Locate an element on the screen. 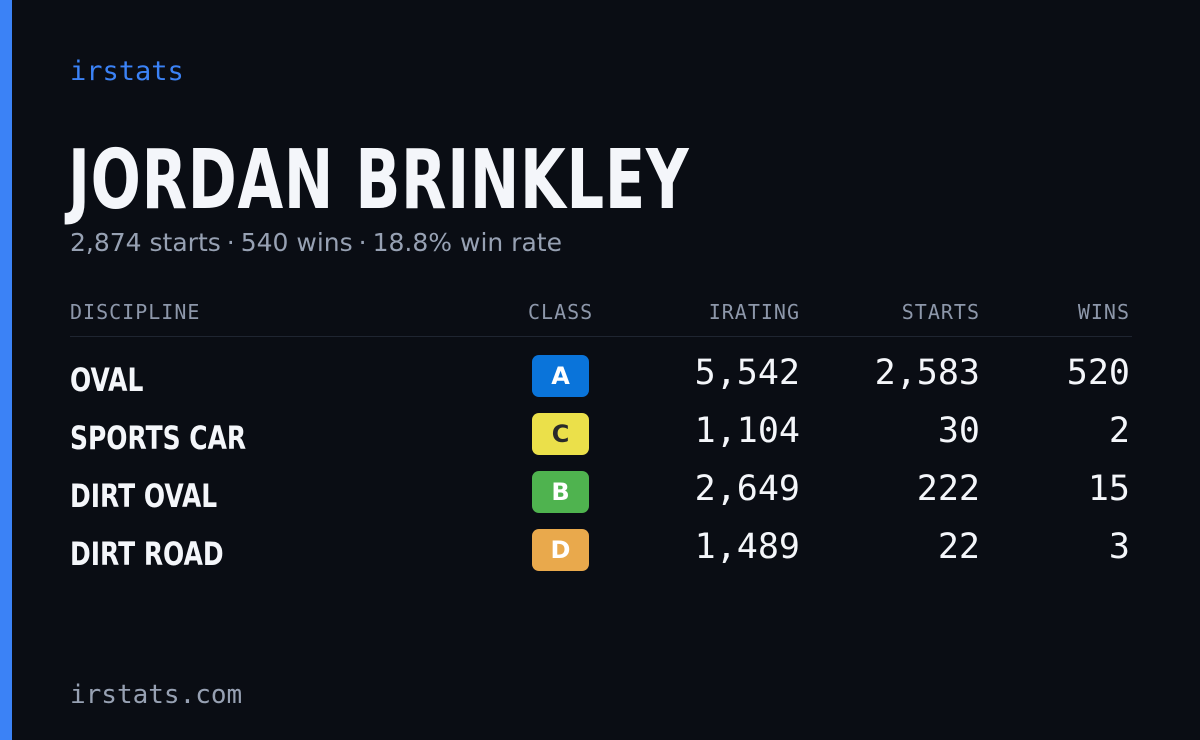 Image resolution: width=1200 pixels, height=740 pixels. row-starts: 30 is located at coordinates (958, 431).